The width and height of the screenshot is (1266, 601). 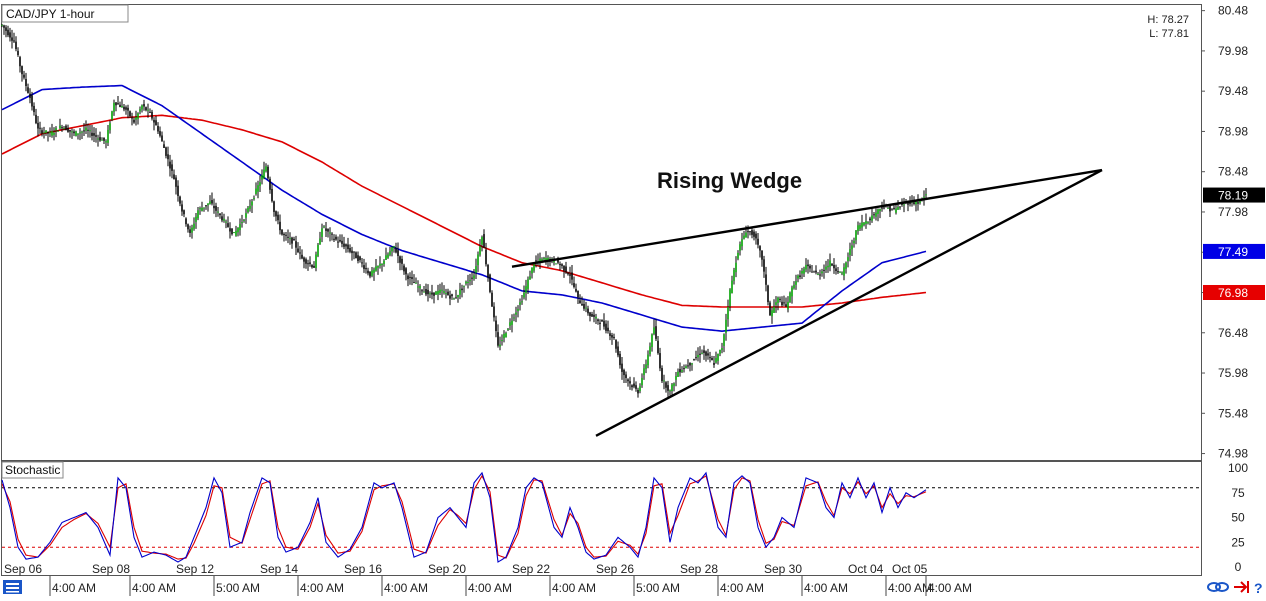 I want to click on time-tick-label: 4:00 AM, so click(x=950, y=588).